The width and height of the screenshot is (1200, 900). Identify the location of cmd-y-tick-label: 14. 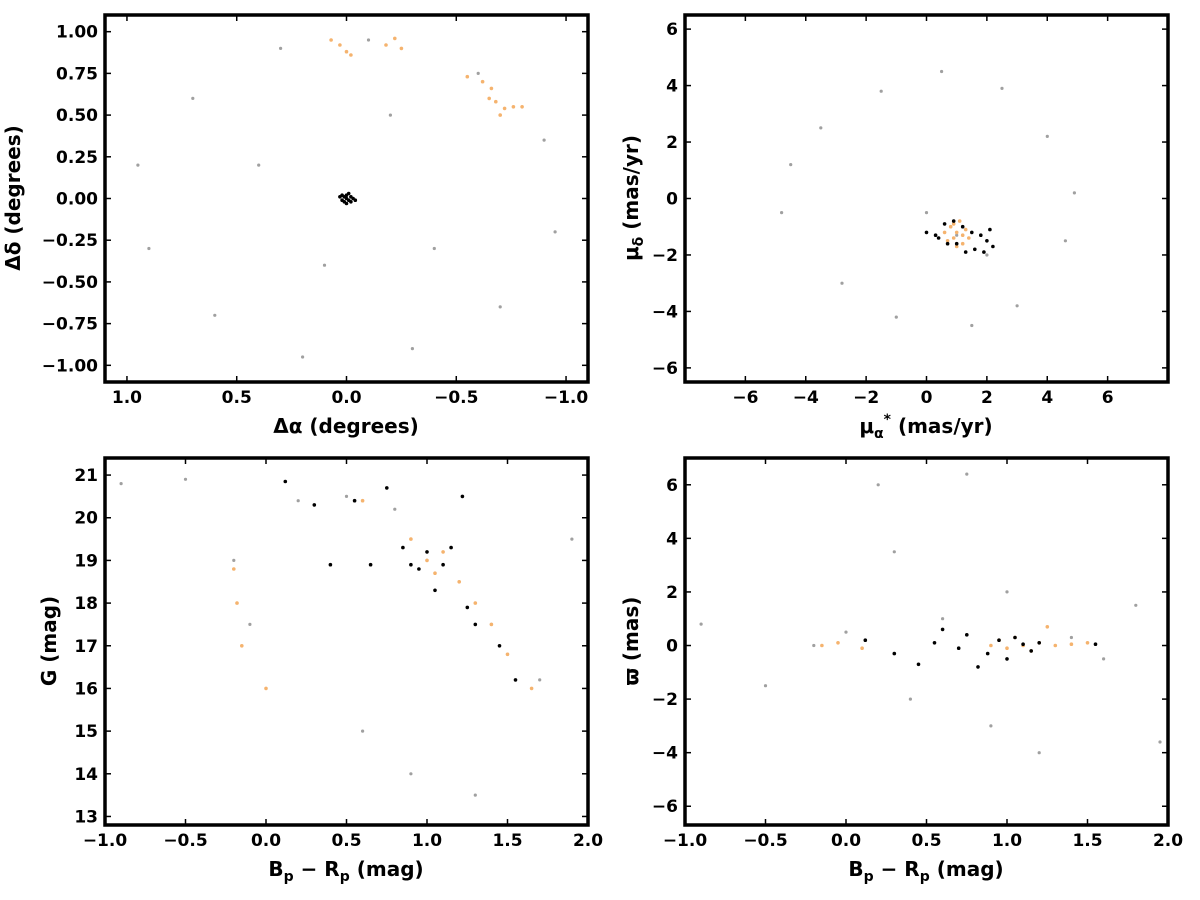
(86, 775).